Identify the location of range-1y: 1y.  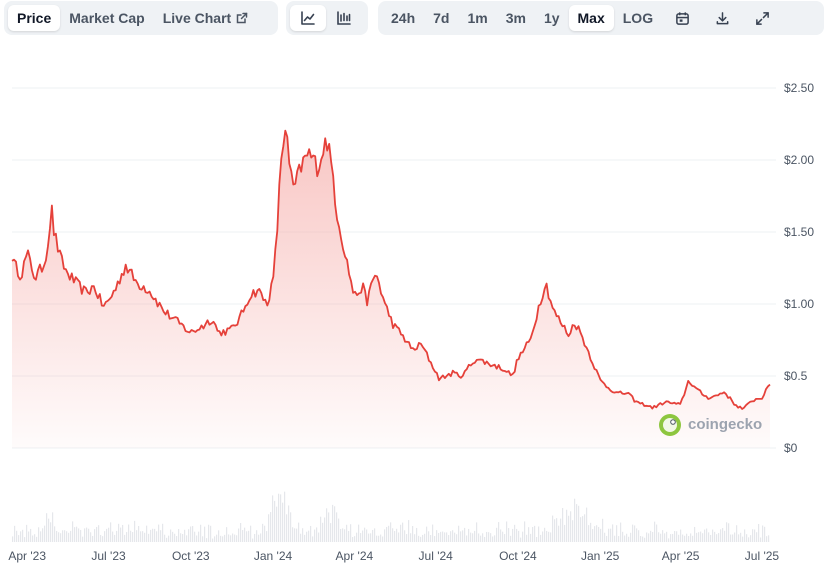
(551, 18).